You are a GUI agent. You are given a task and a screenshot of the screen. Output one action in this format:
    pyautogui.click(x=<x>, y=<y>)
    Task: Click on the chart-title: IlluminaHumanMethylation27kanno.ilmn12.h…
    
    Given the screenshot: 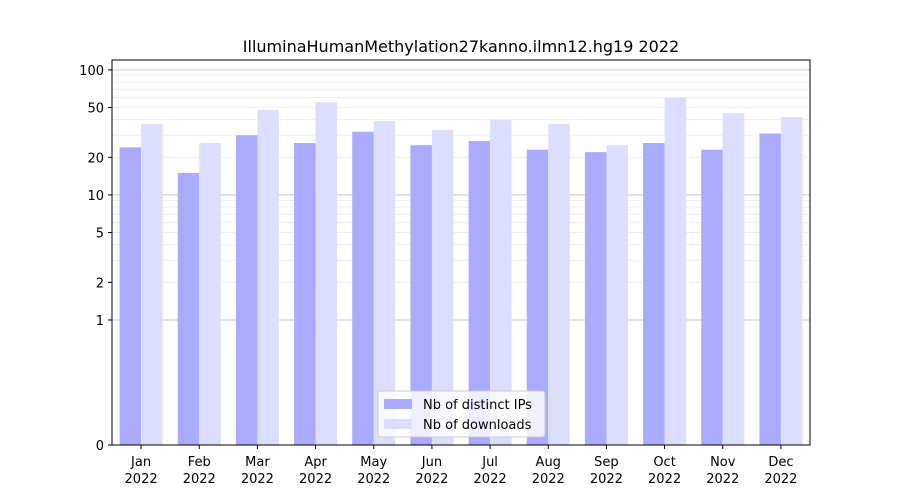 What is the action you would take?
    pyautogui.click(x=461, y=46)
    